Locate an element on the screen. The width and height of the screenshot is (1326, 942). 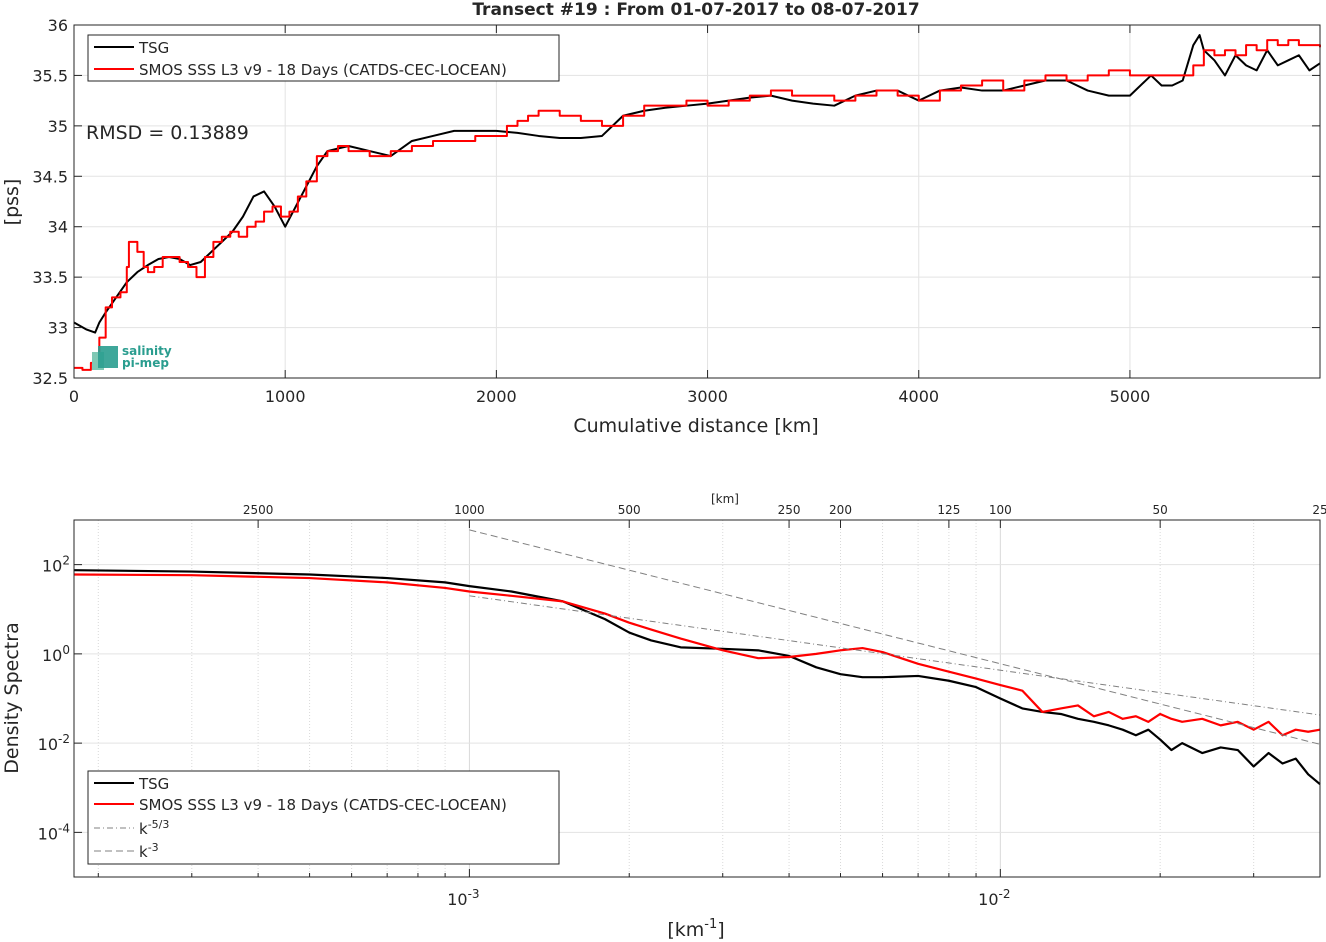
logo-mark-front is located at coordinates (108, 357).